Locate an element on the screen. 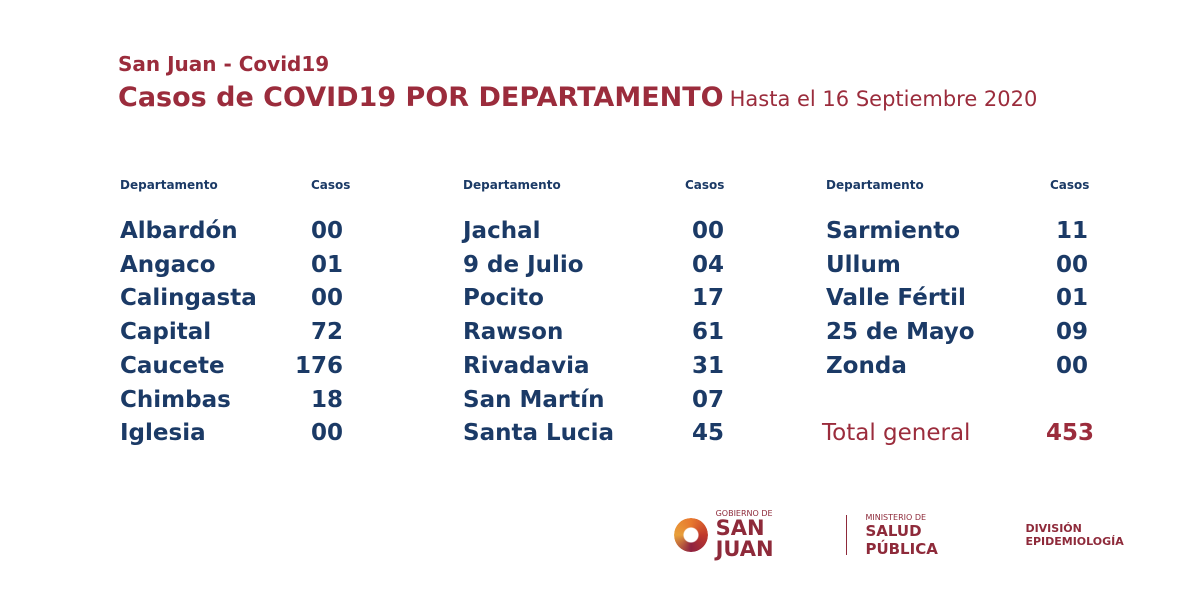 Image resolution: width=1182 pixels, height=592 pixels. table-row: Pocito 17 is located at coordinates (593, 302).